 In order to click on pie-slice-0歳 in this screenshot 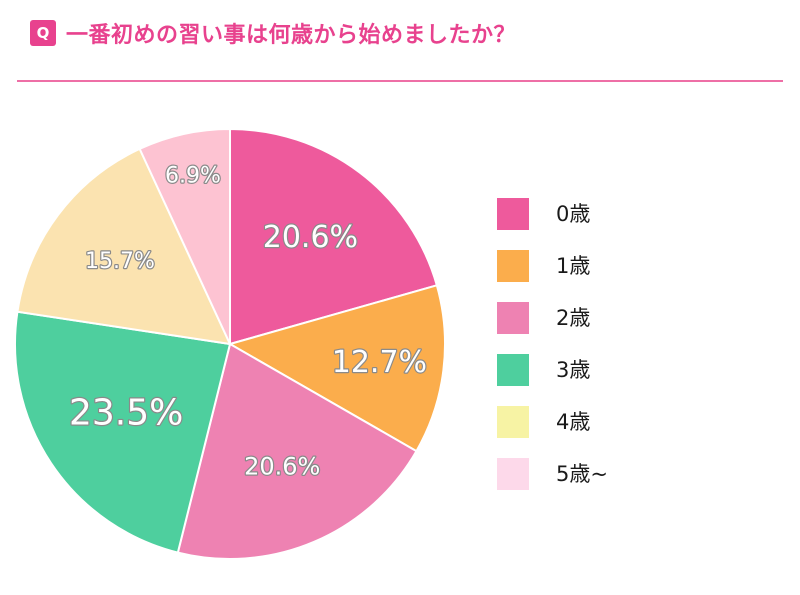, I will do `click(334, 236)`.